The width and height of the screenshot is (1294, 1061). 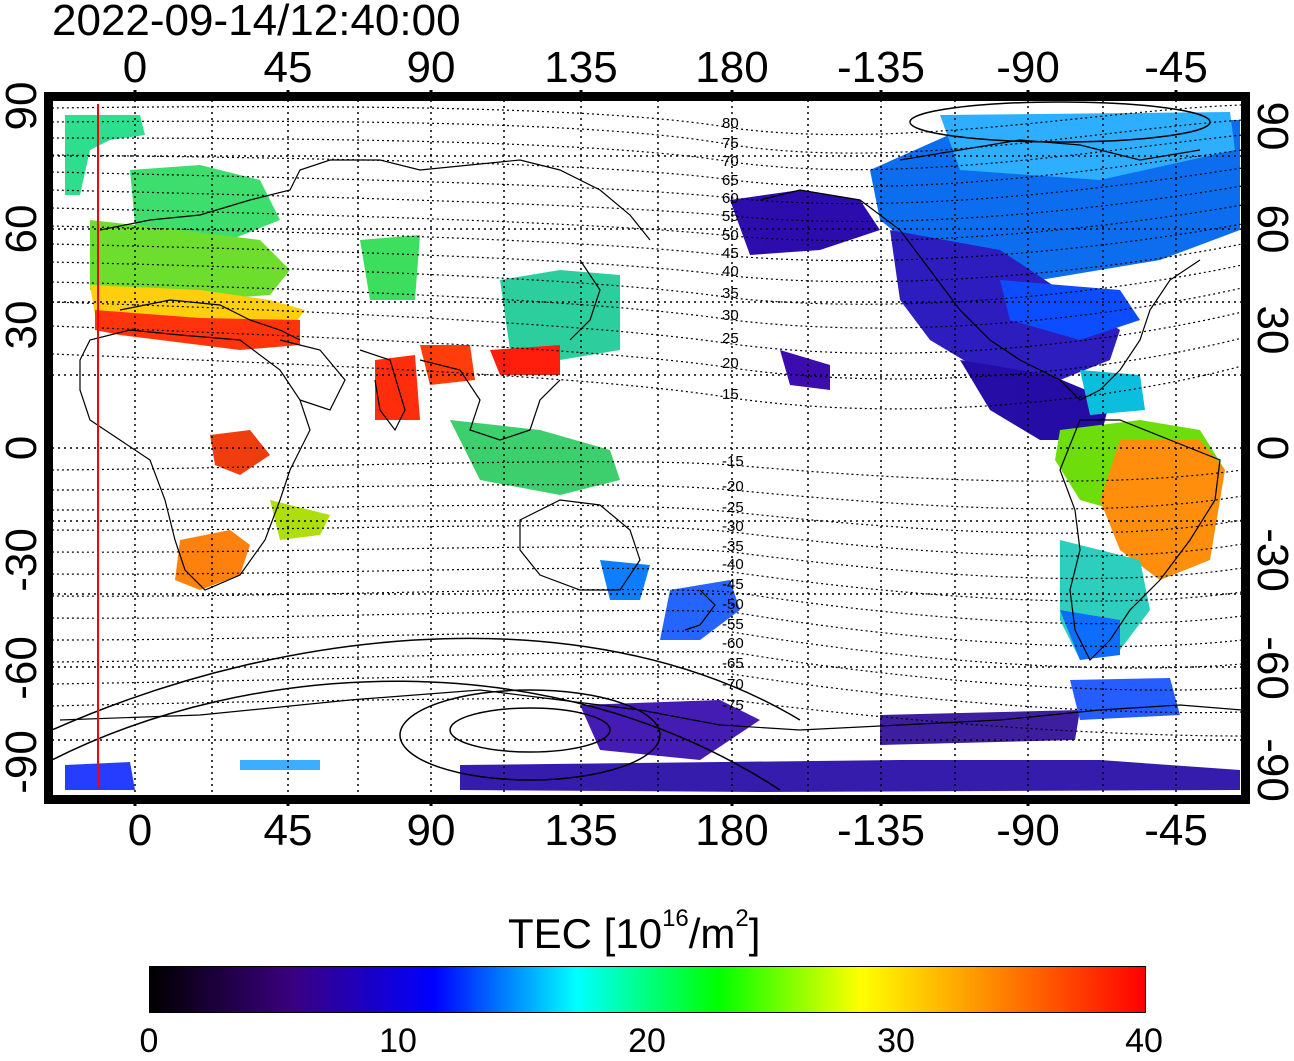 I want to click on magnetic-latitude-label: 25, so click(x=730, y=338).